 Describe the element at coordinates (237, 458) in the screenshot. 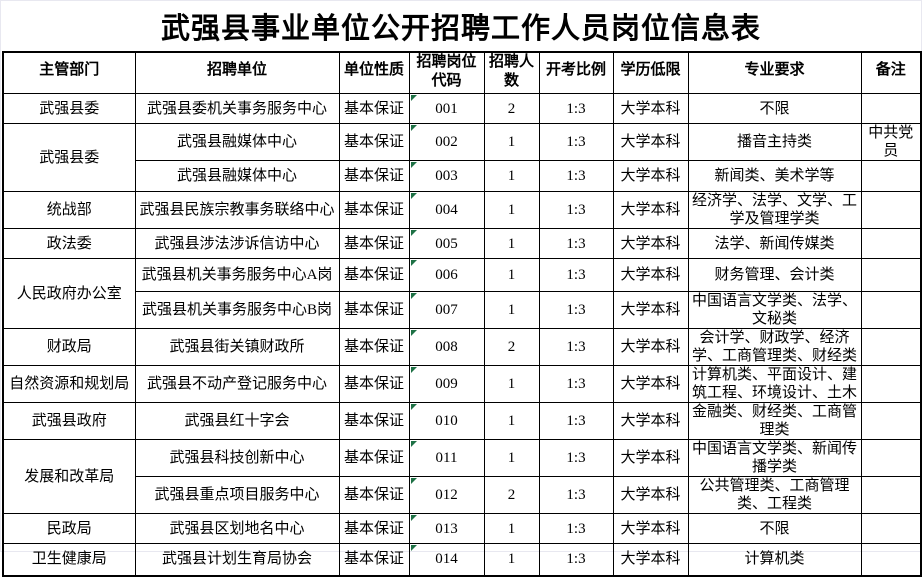

I see `cell-unit: 武强县科技创新中心` at that location.